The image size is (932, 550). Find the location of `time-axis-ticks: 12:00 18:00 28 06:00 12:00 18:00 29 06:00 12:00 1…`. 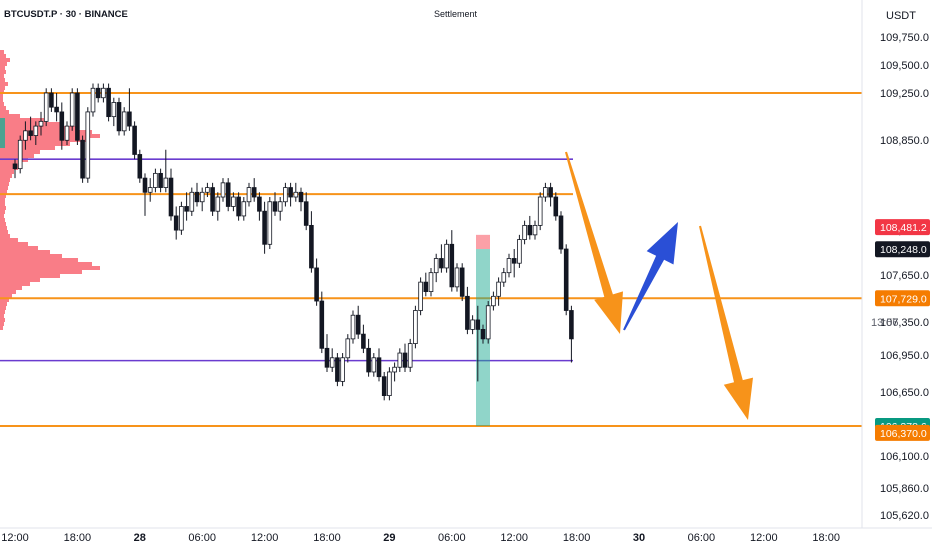

time-axis-ticks: 12:00 18:00 28 06:00 12:00 18:00 29 06:00 12:00 1… is located at coordinates (420, 538).